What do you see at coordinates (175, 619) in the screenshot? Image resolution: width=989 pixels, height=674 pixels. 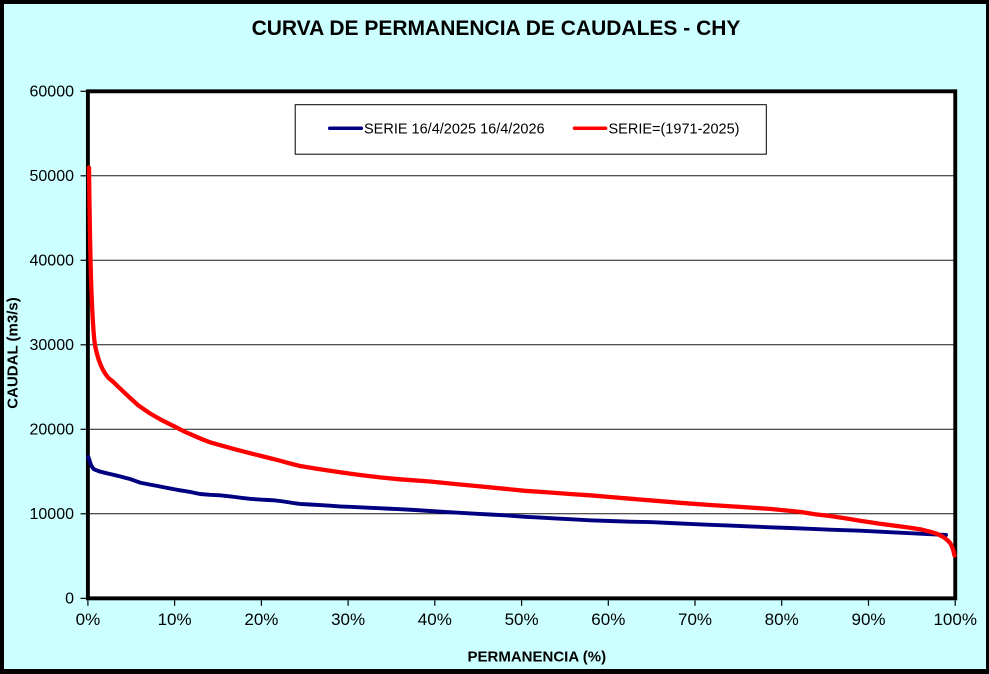 I see `svg-text: 10%` at bounding box center [175, 619].